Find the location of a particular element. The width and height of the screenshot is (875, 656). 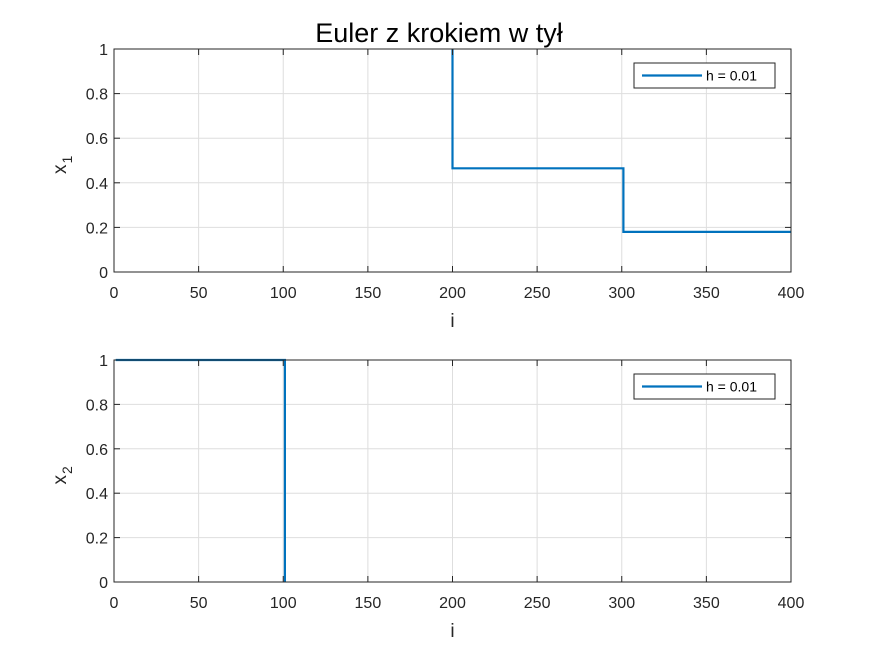

y-axis-label-subscript: 2 is located at coordinates (67, 470).